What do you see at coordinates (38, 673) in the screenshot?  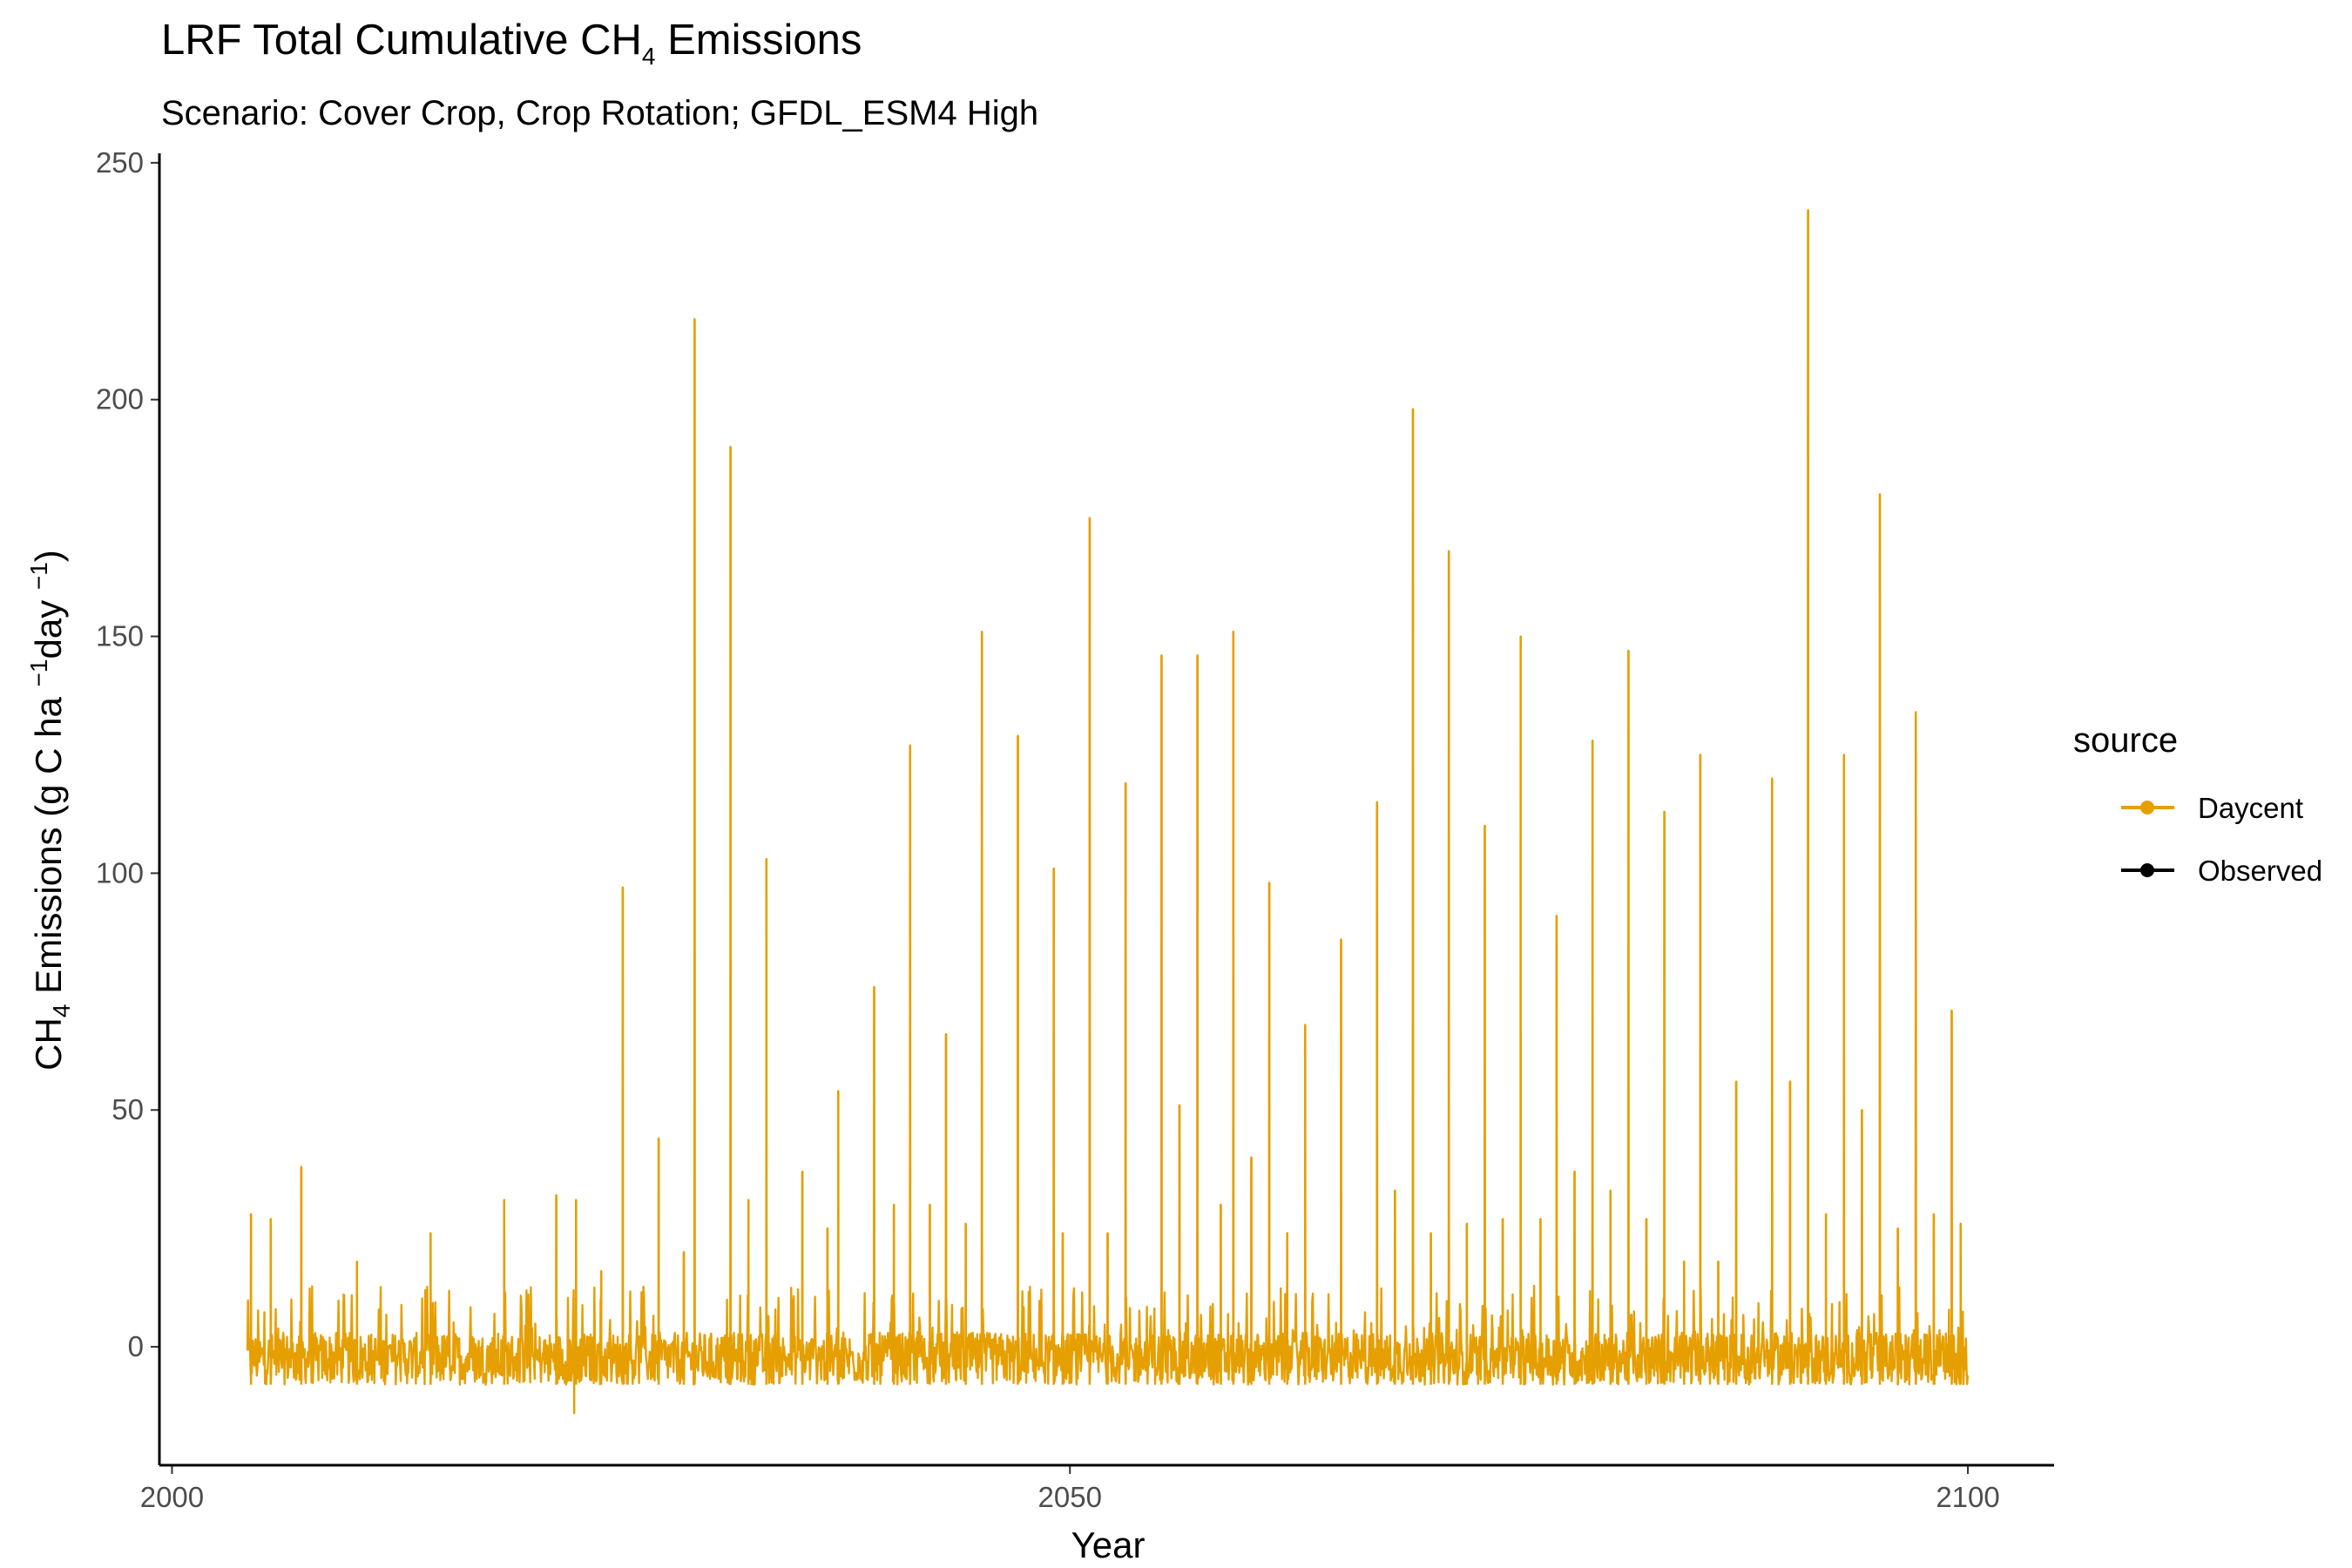 I see `y-axis-title-superscript-1: −1` at bounding box center [38, 673].